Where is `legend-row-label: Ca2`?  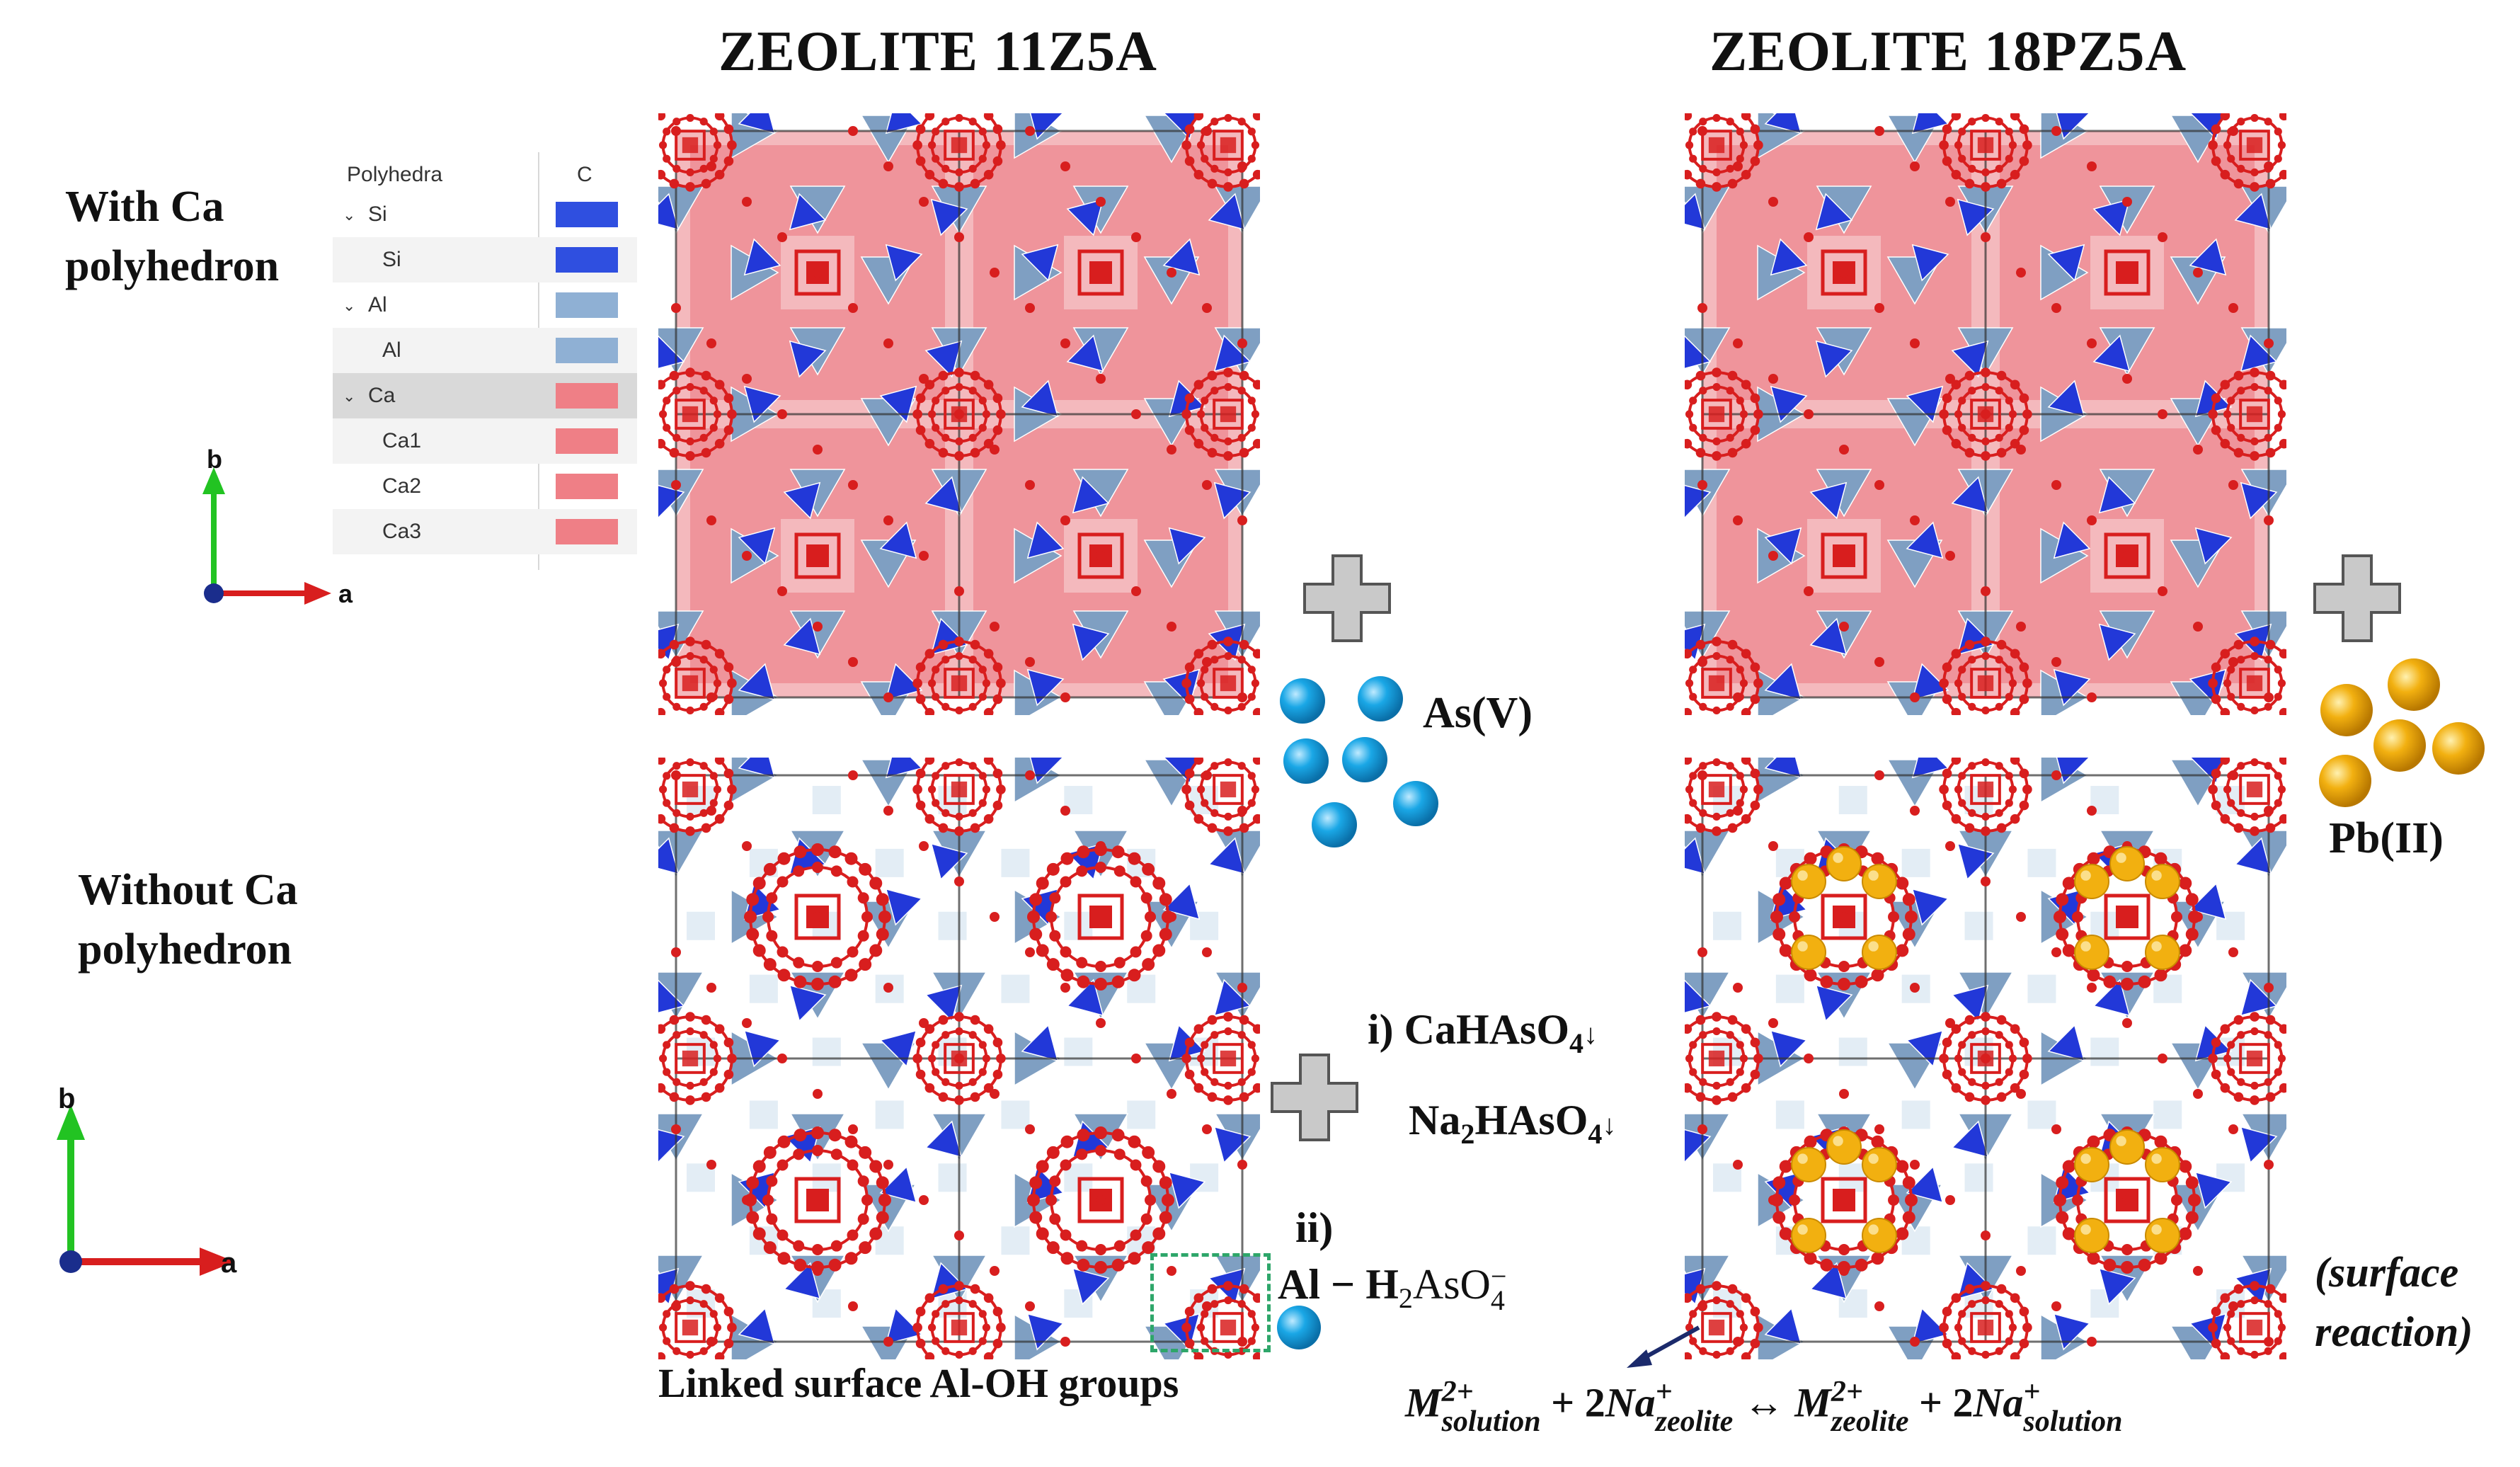 legend-row-label: Ca2 is located at coordinates (402, 486).